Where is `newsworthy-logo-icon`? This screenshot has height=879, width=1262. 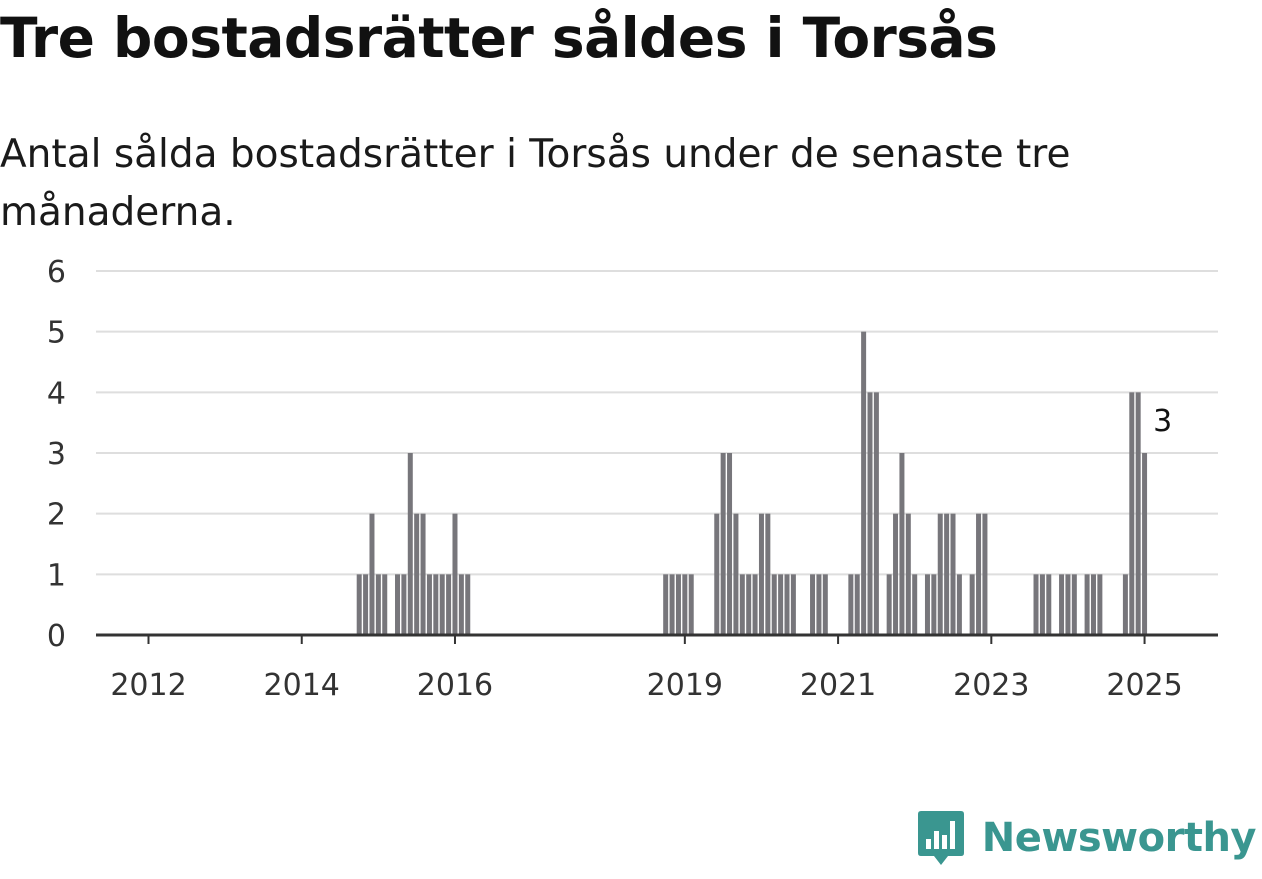 newsworthy-logo-icon is located at coordinates (940, 838).